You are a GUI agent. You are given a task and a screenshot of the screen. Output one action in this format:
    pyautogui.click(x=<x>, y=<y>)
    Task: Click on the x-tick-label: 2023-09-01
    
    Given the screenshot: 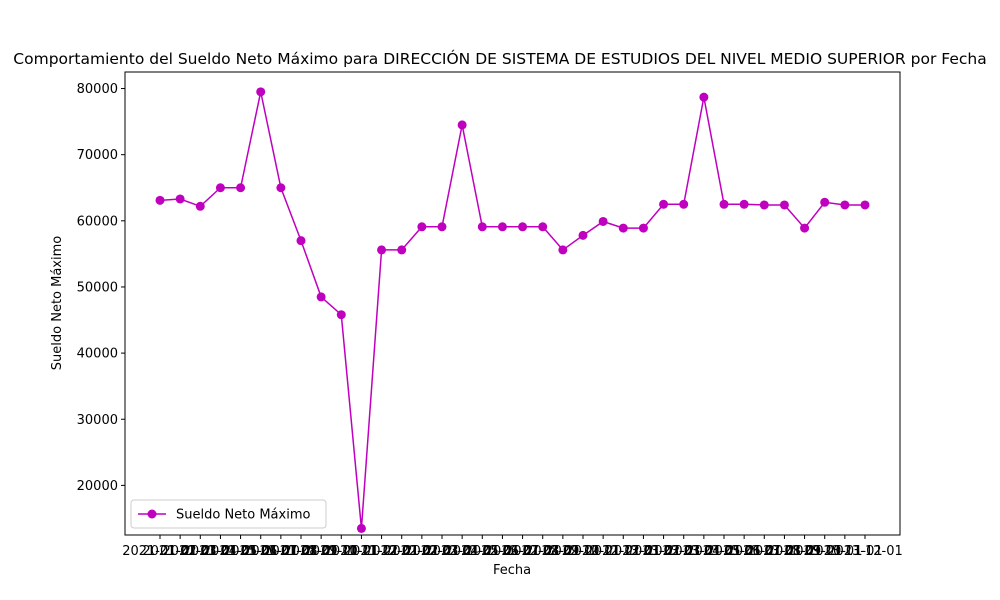 What is the action you would take?
    pyautogui.click(x=805, y=551)
    